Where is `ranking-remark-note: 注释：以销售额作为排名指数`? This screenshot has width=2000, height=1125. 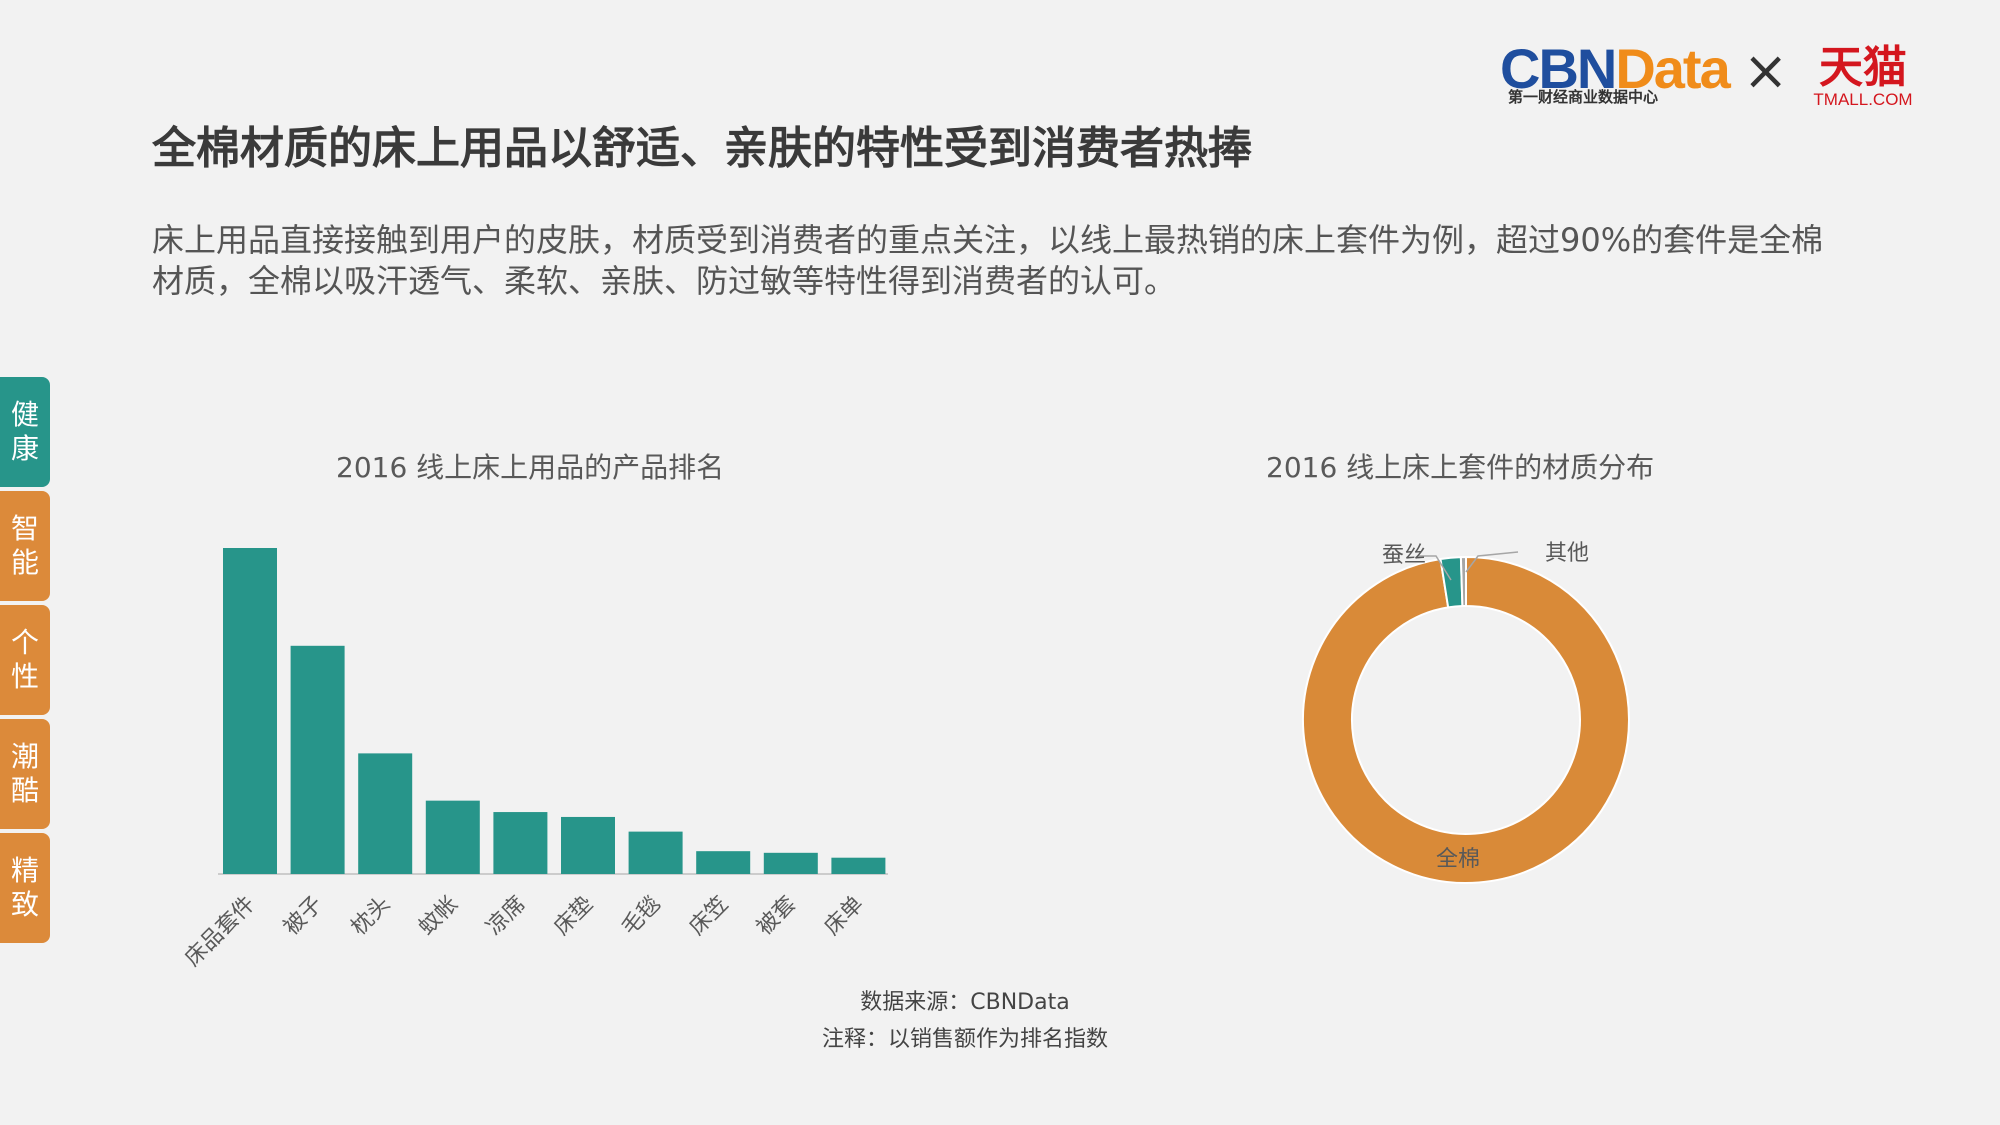
ranking-remark-note: 注释：以销售额作为排名指数 is located at coordinates (964, 1039).